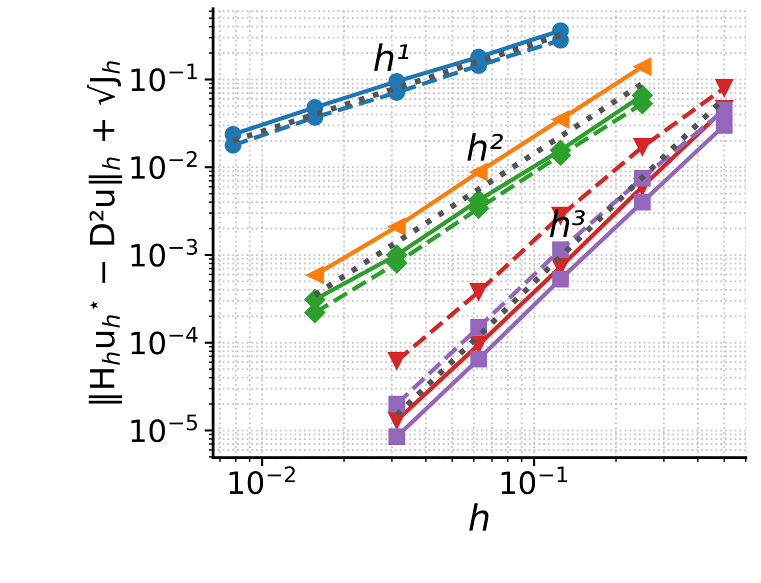 The height and width of the screenshot is (583, 761). I want to click on y-tick-label: 10$^{−1}$, so click(164, 78).